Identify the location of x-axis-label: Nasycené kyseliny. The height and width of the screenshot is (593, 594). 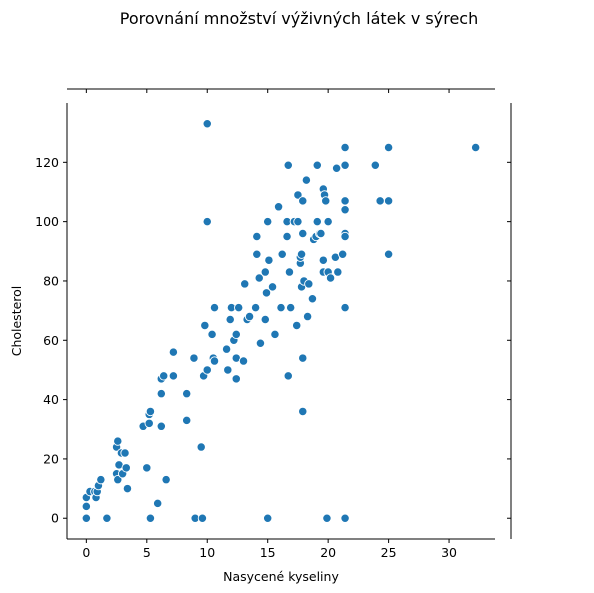
(281, 576).